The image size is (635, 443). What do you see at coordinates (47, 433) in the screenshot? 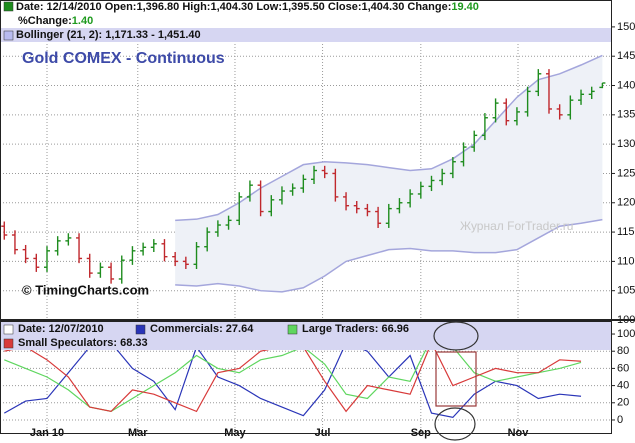
I see `x-tick-label: Jan 10` at bounding box center [47, 433].